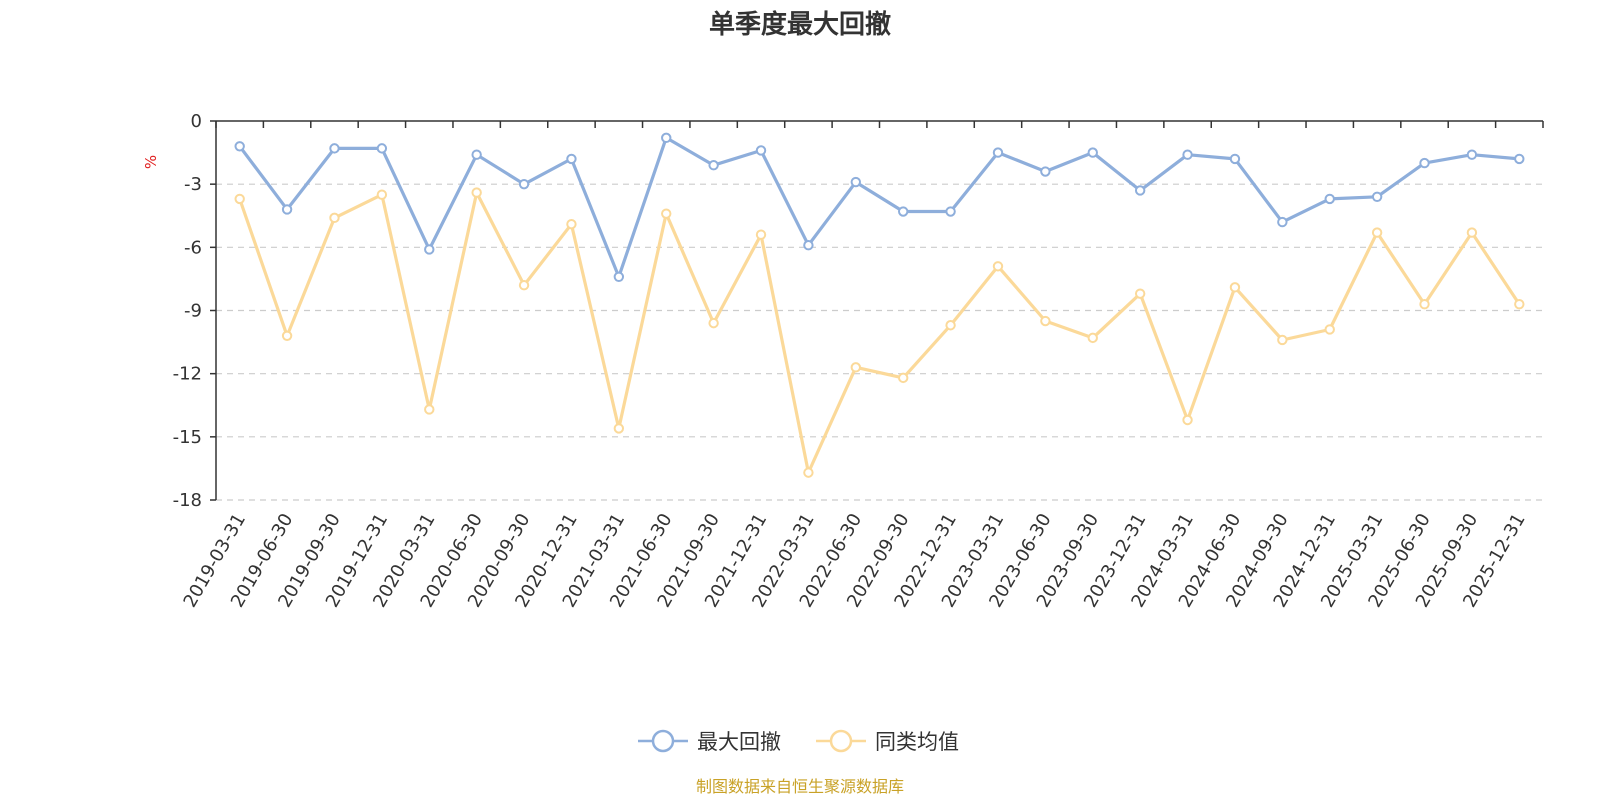  I want to click on y-tick-label: -12, so click(187, 374).